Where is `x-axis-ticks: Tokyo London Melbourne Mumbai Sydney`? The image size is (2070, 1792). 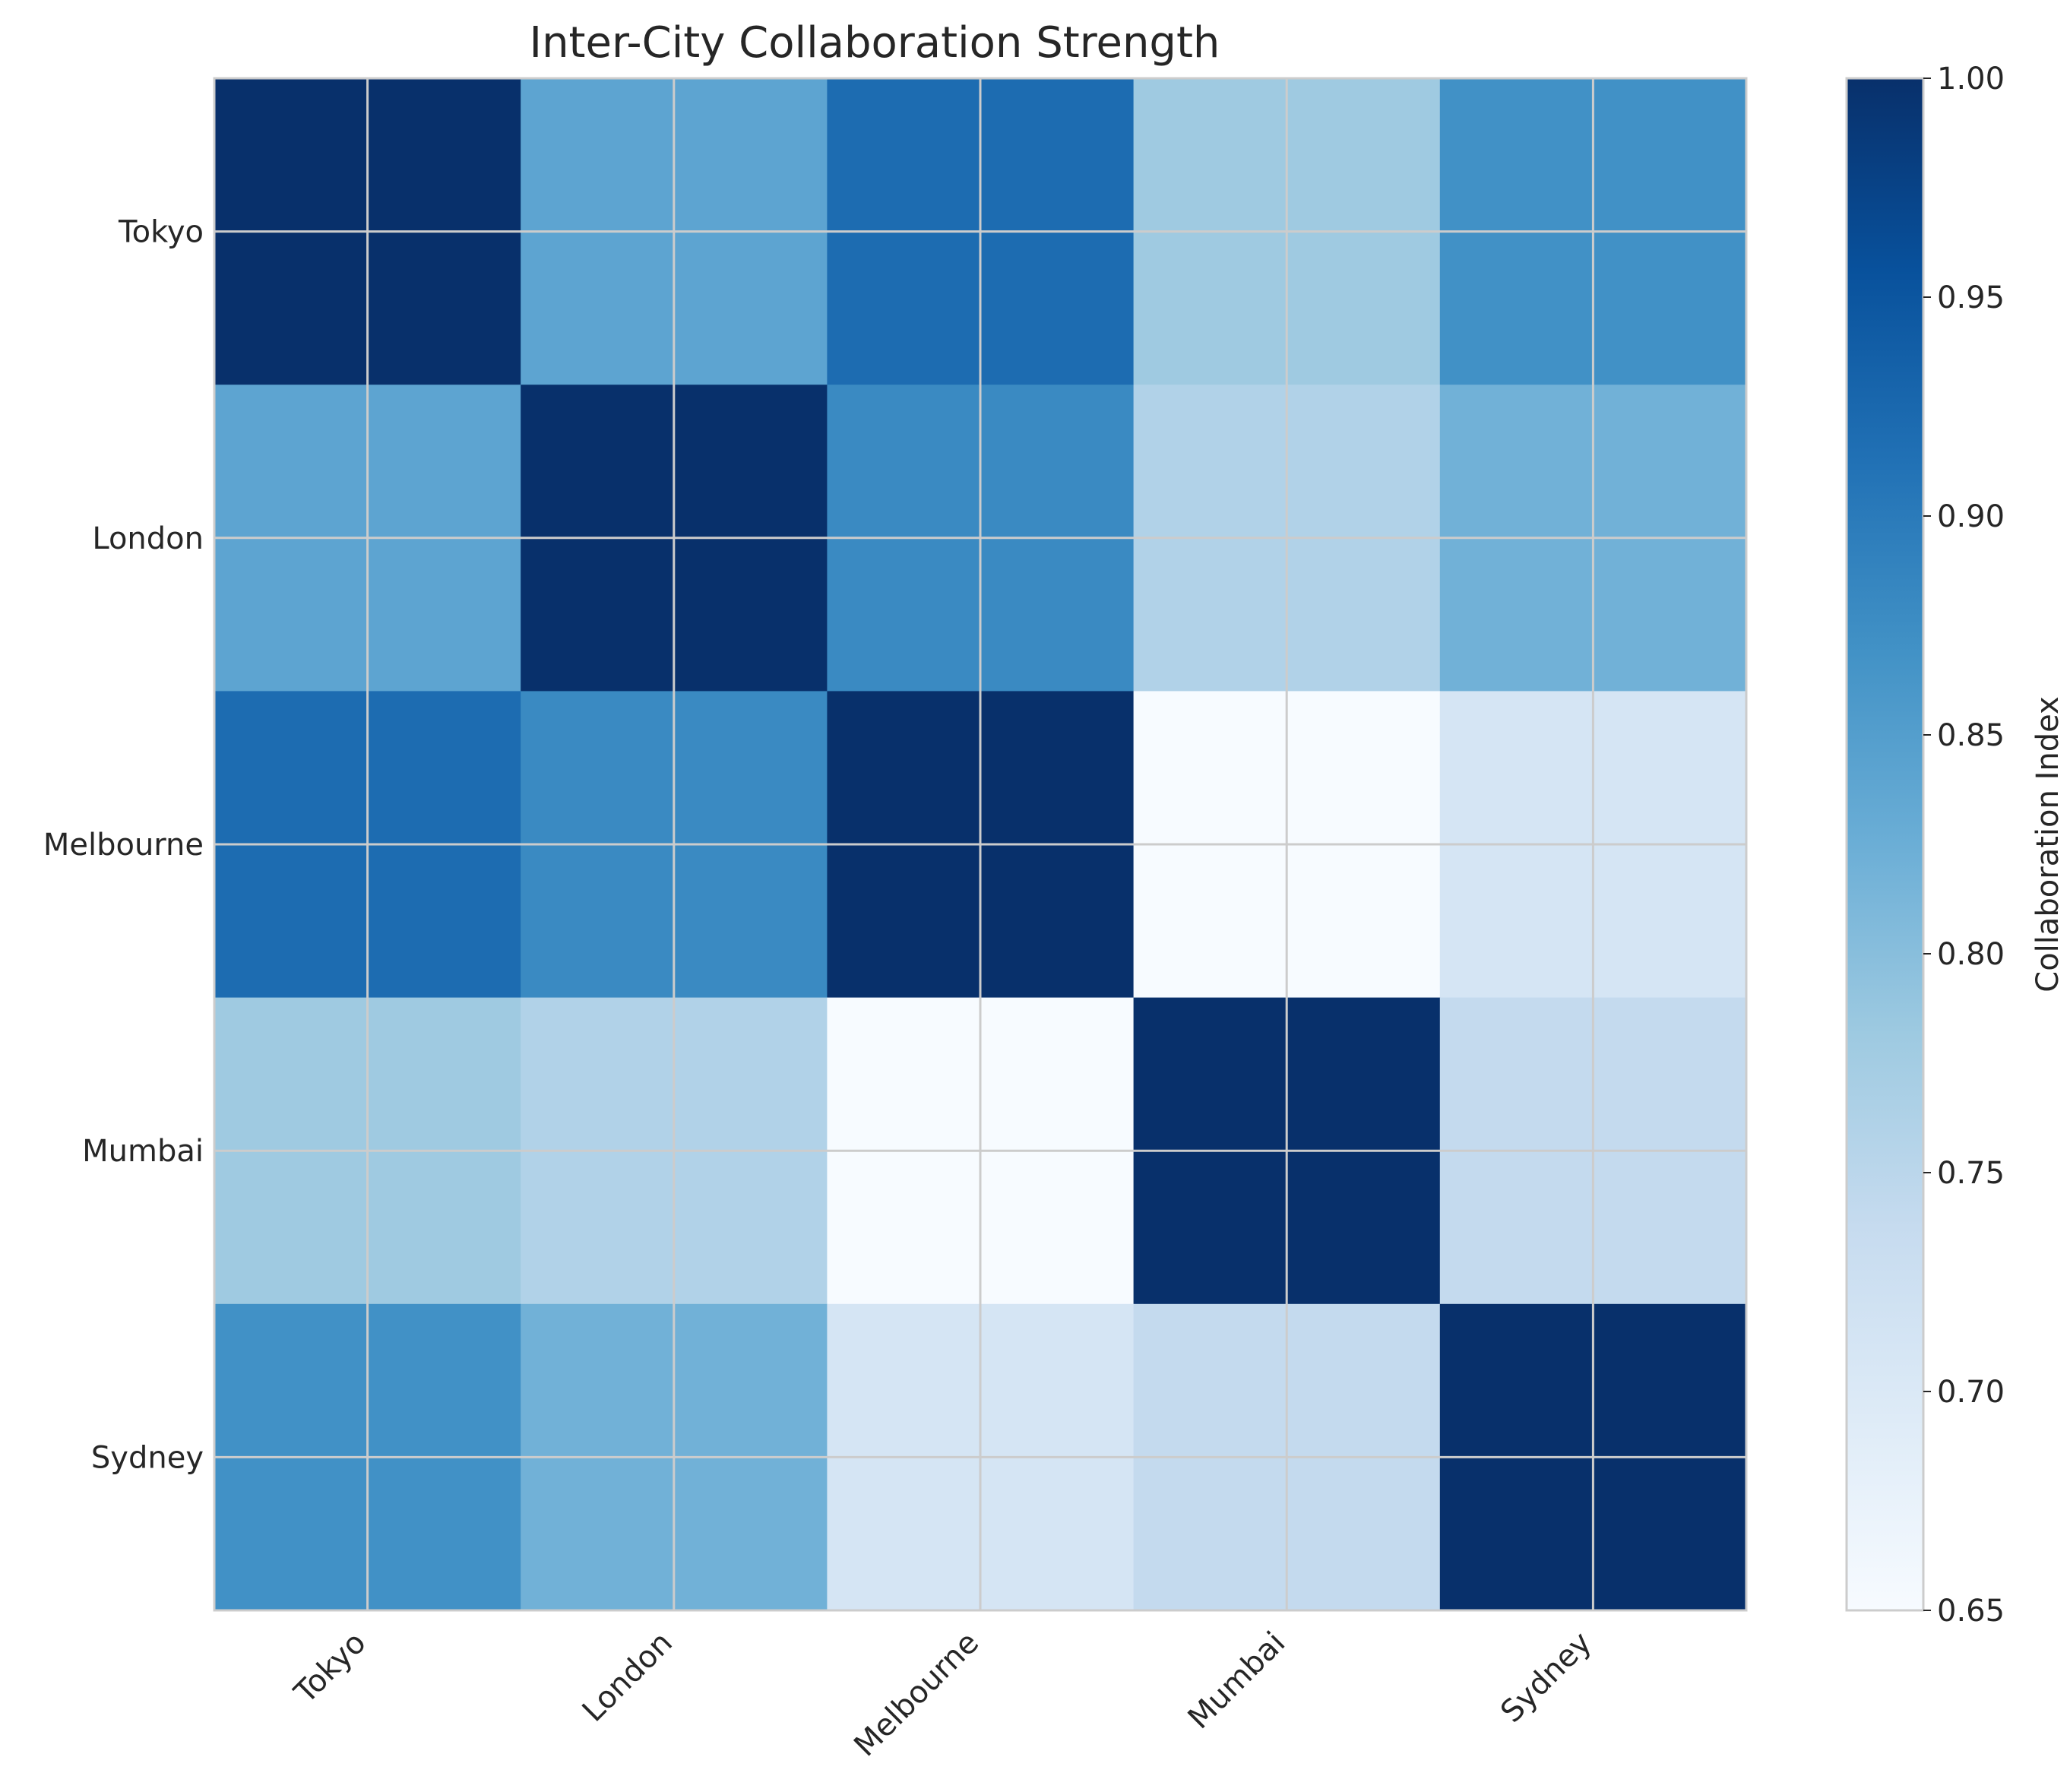 x-axis-ticks: Tokyo London Melbourne Mumbai Sydney is located at coordinates (942, 1695).